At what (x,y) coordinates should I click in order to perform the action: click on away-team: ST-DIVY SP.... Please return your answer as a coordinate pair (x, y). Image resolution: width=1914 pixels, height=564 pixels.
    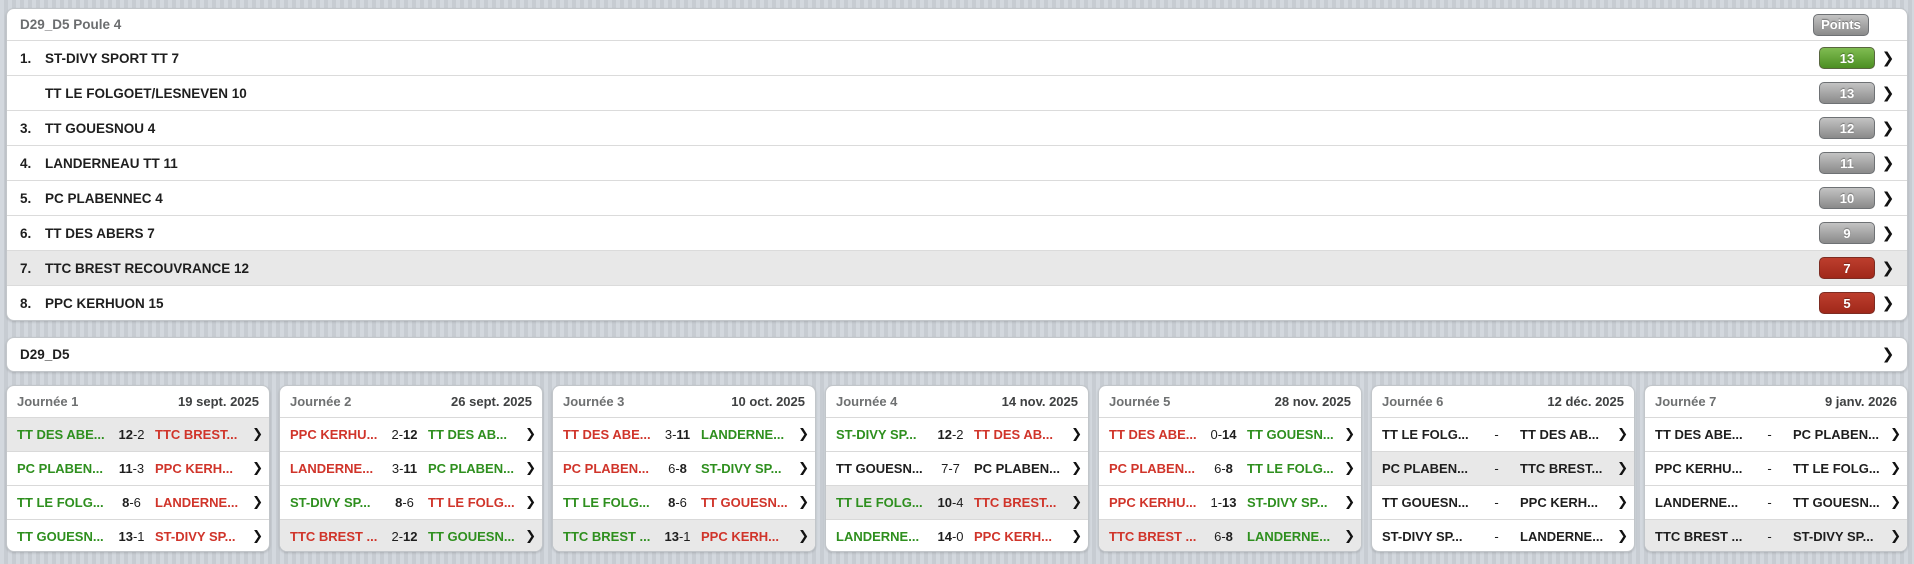
    Looking at the image, I should click on (195, 536).